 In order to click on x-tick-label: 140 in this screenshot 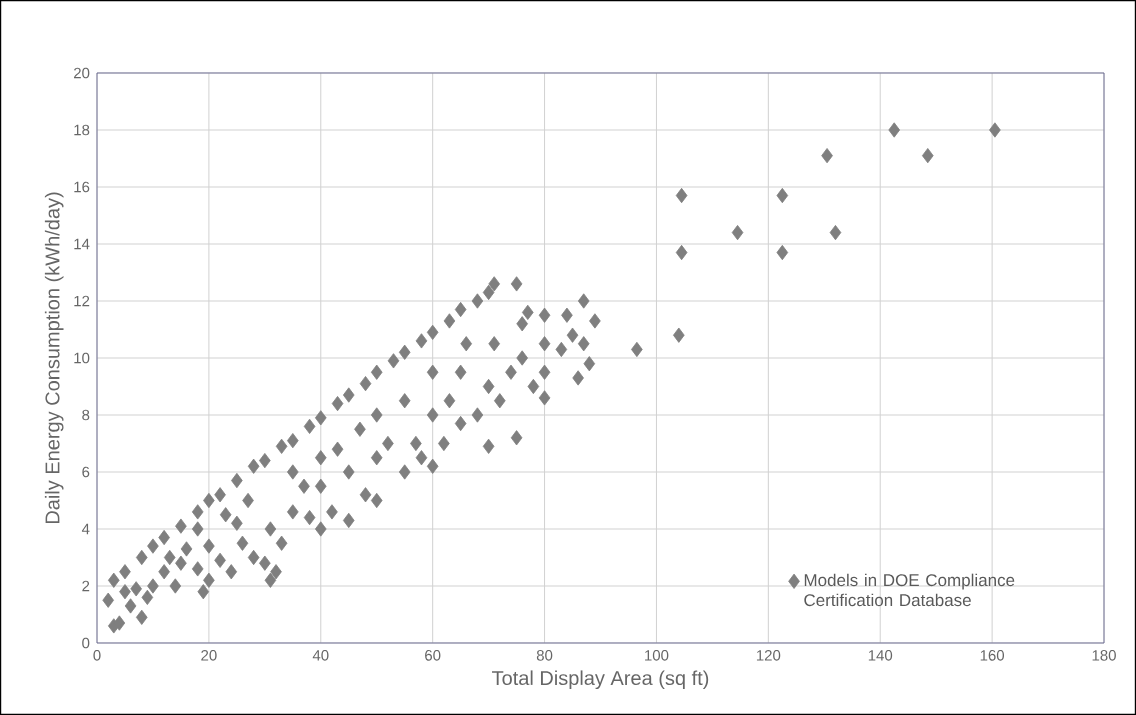, I will do `click(880, 655)`.